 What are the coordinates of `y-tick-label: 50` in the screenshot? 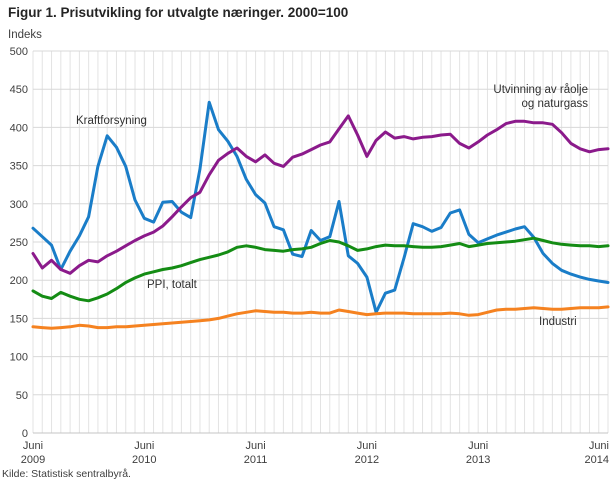 It's located at (22, 396).